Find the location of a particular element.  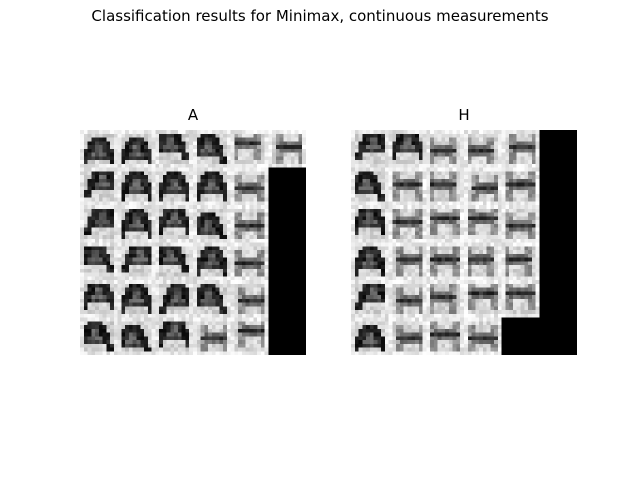

panel-title-h: H is located at coordinates (464, 115).